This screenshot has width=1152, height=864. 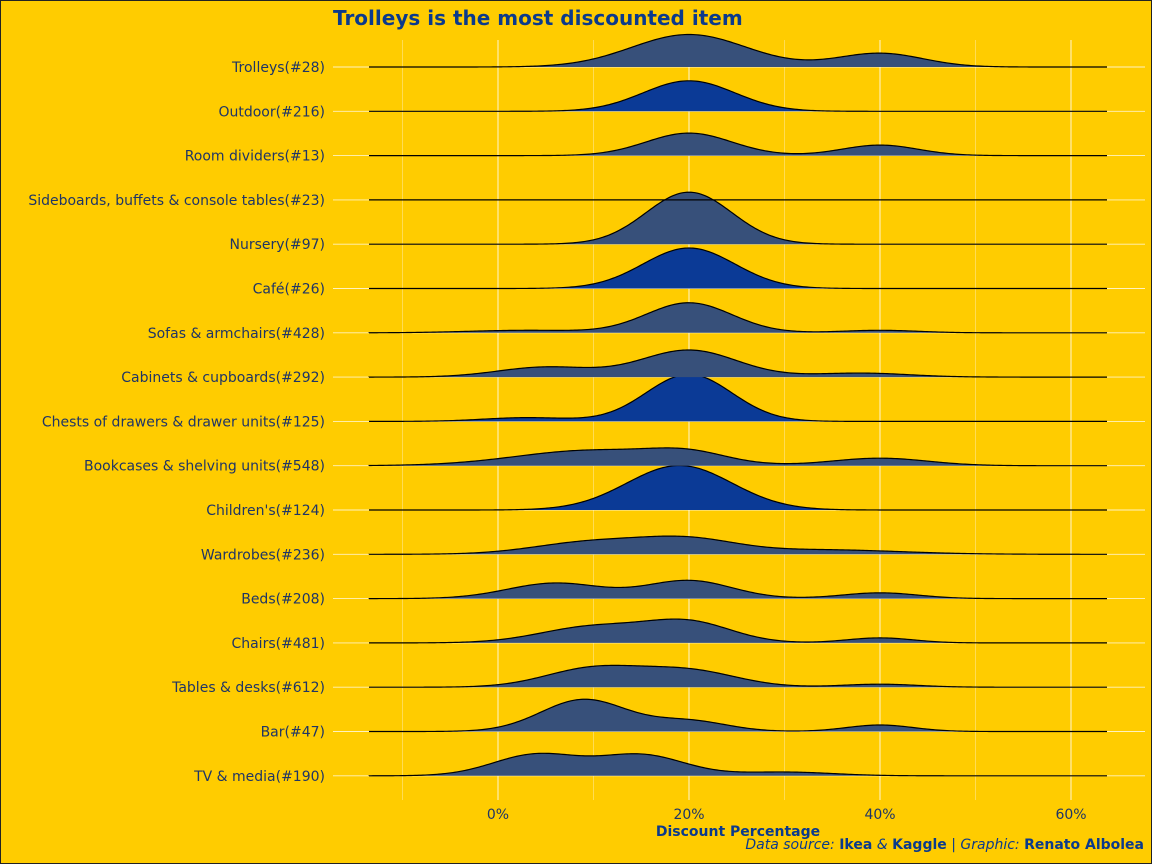 What do you see at coordinates (204, 467) in the screenshot?
I see `y-axis-label: Bookcases & shelving units(#548)` at bounding box center [204, 467].